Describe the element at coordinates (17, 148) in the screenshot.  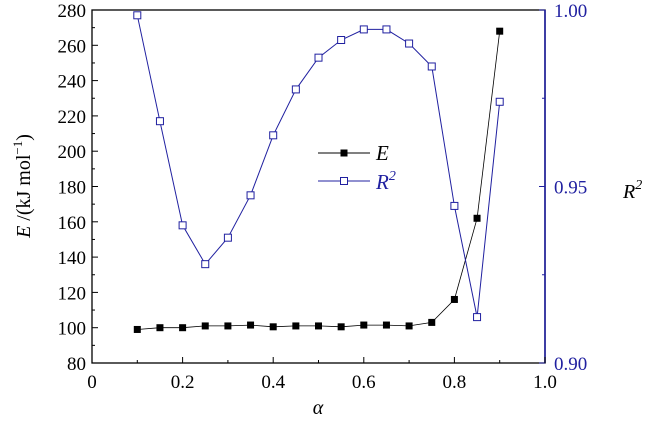
I see `left-axis-title-unit-exp: −1` at that location.